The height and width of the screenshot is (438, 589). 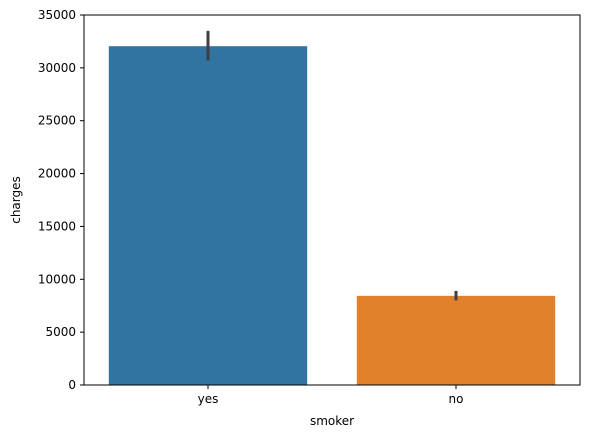 What do you see at coordinates (57, 121) in the screenshot?
I see `y-tick-label: 25000` at bounding box center [57, 121].